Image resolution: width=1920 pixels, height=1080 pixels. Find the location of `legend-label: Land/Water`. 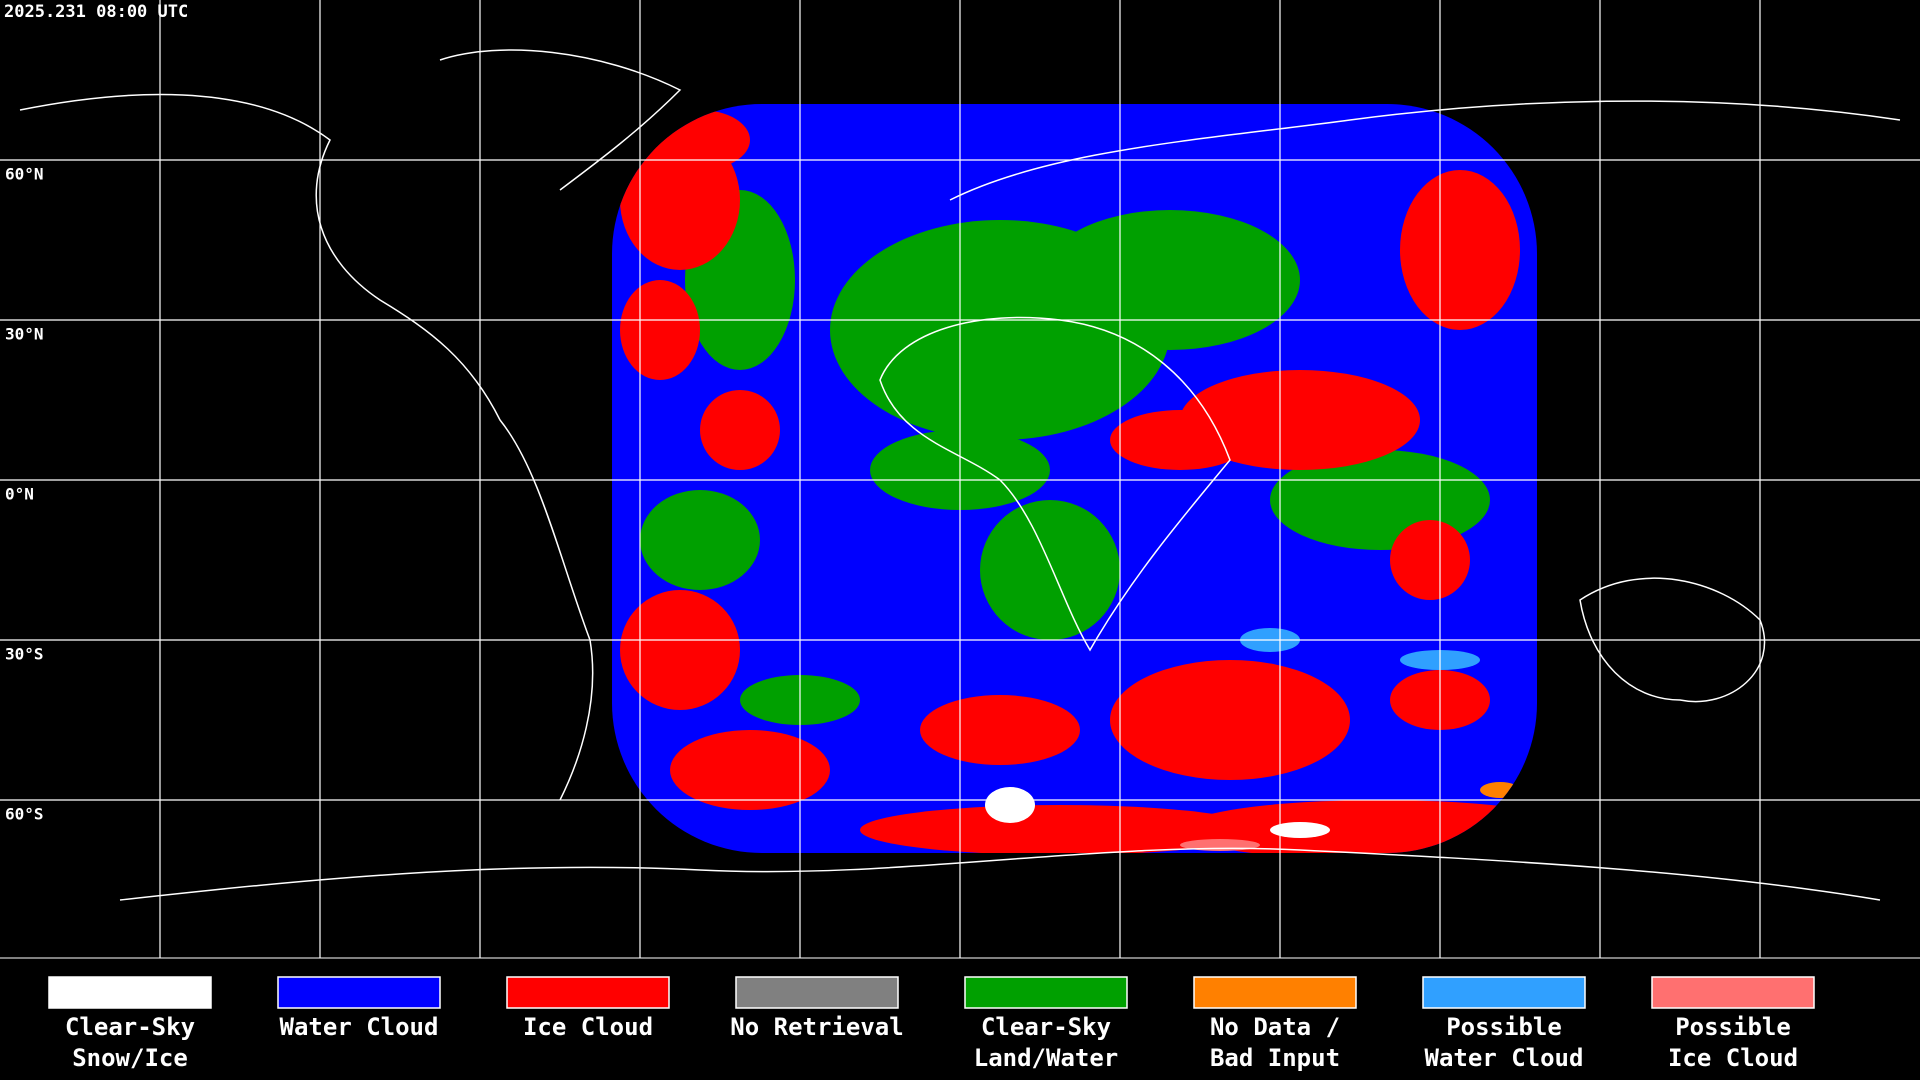

legend-label: Land/Water is located at coordinates (1046, 1058).